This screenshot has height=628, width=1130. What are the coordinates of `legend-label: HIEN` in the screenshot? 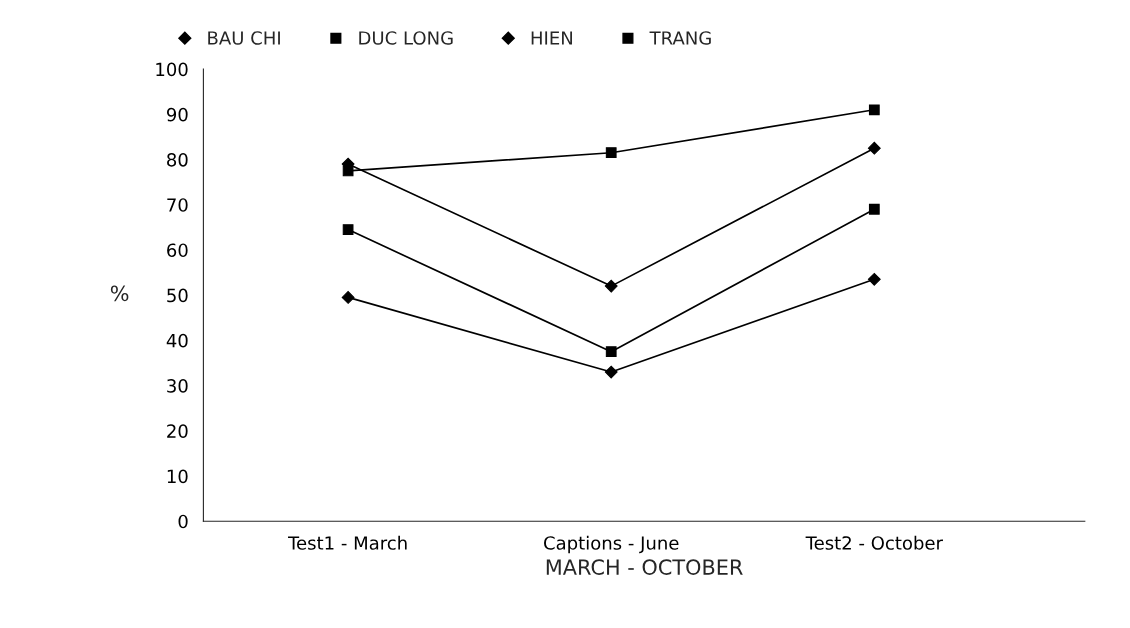 It's located at (551, 38).